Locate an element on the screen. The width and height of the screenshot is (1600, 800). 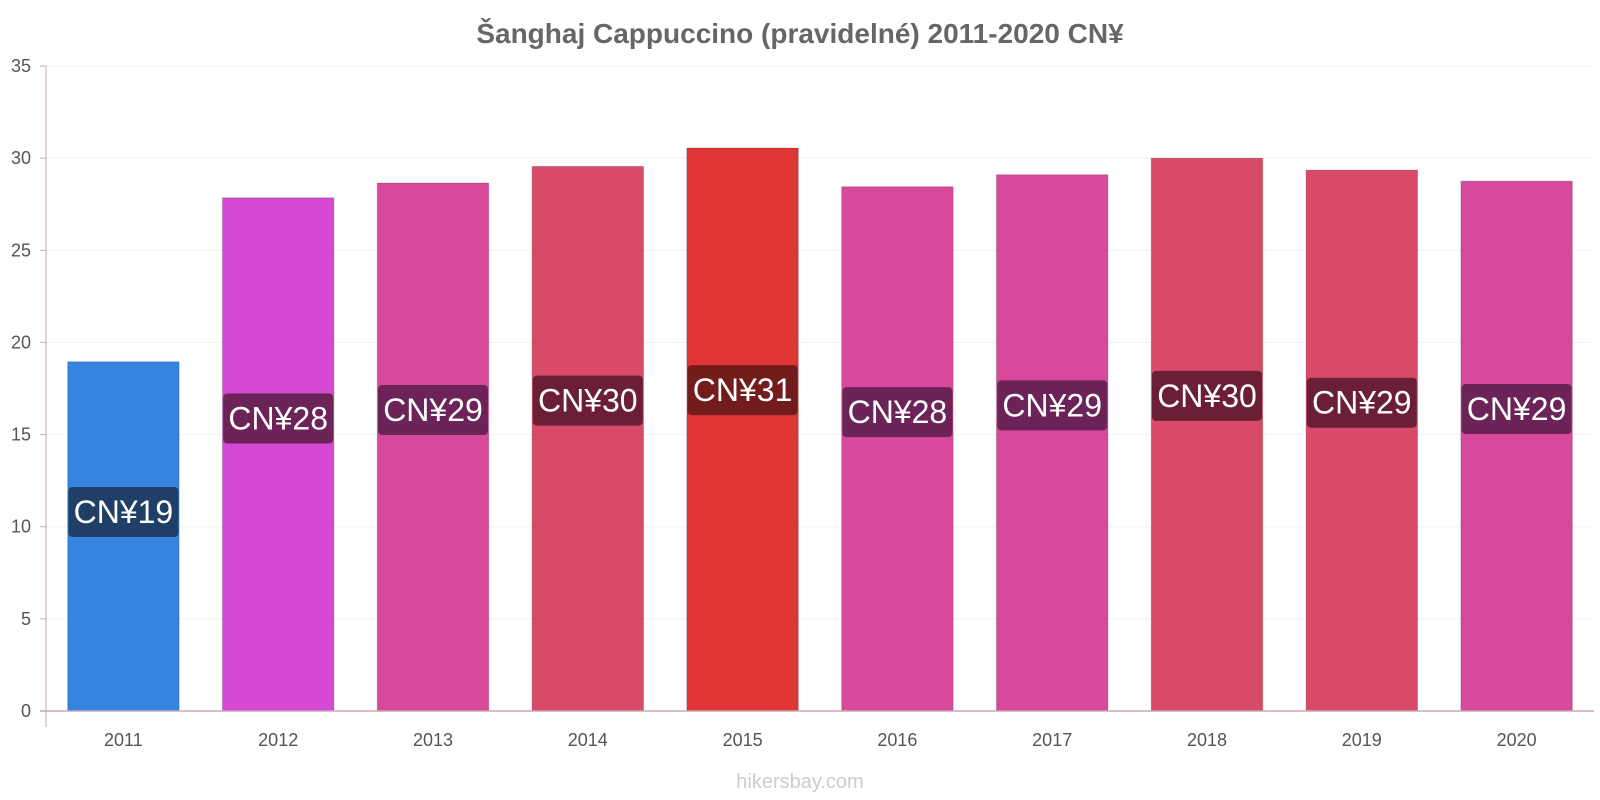
x-axis: 2011 2012 2013 2014 2015 2016 2017 2018 2019 2020 is located at coordinates (817, 730).